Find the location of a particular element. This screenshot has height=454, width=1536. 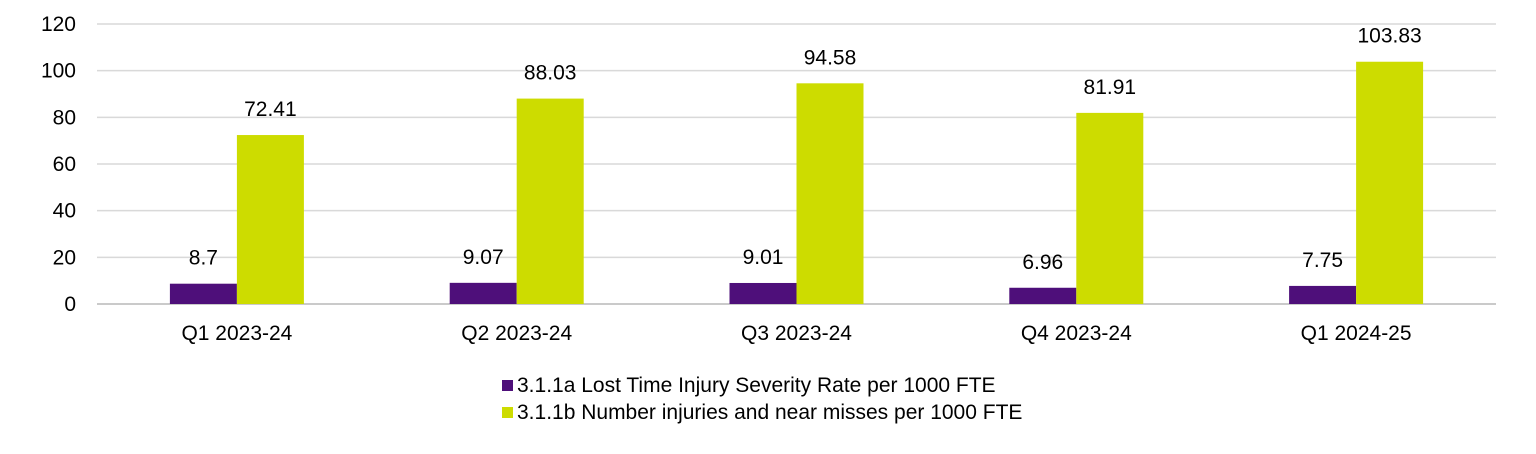

y-tick-label: 120 is located at coordinates (58, 24).